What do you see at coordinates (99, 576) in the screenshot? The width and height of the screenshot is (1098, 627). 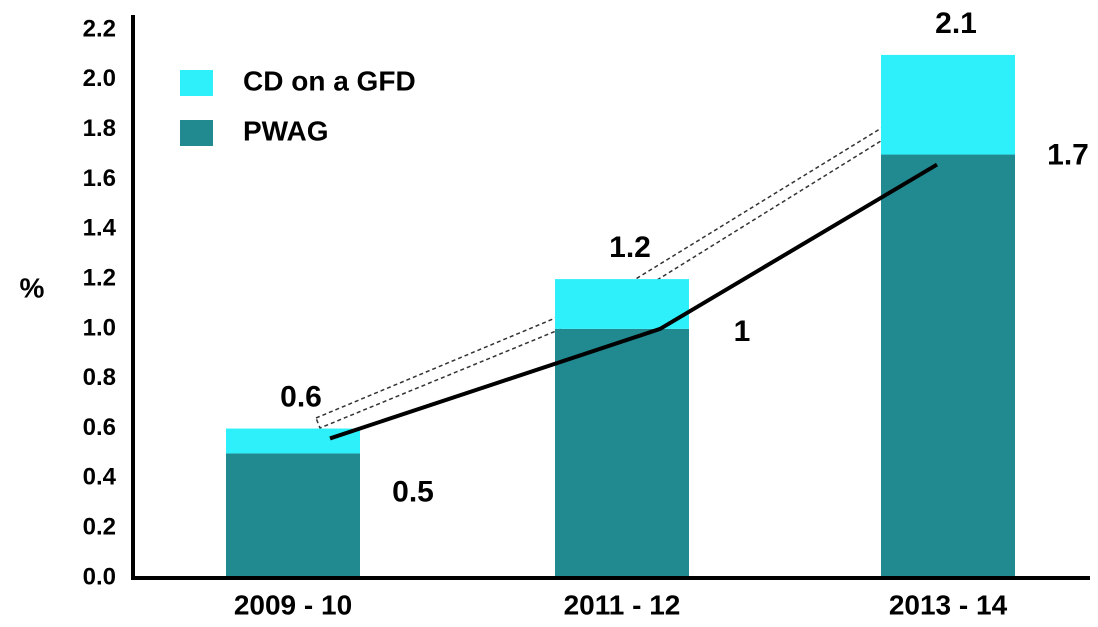 I see `y-tick-label: 0.0` at bounding box center [99, 576].